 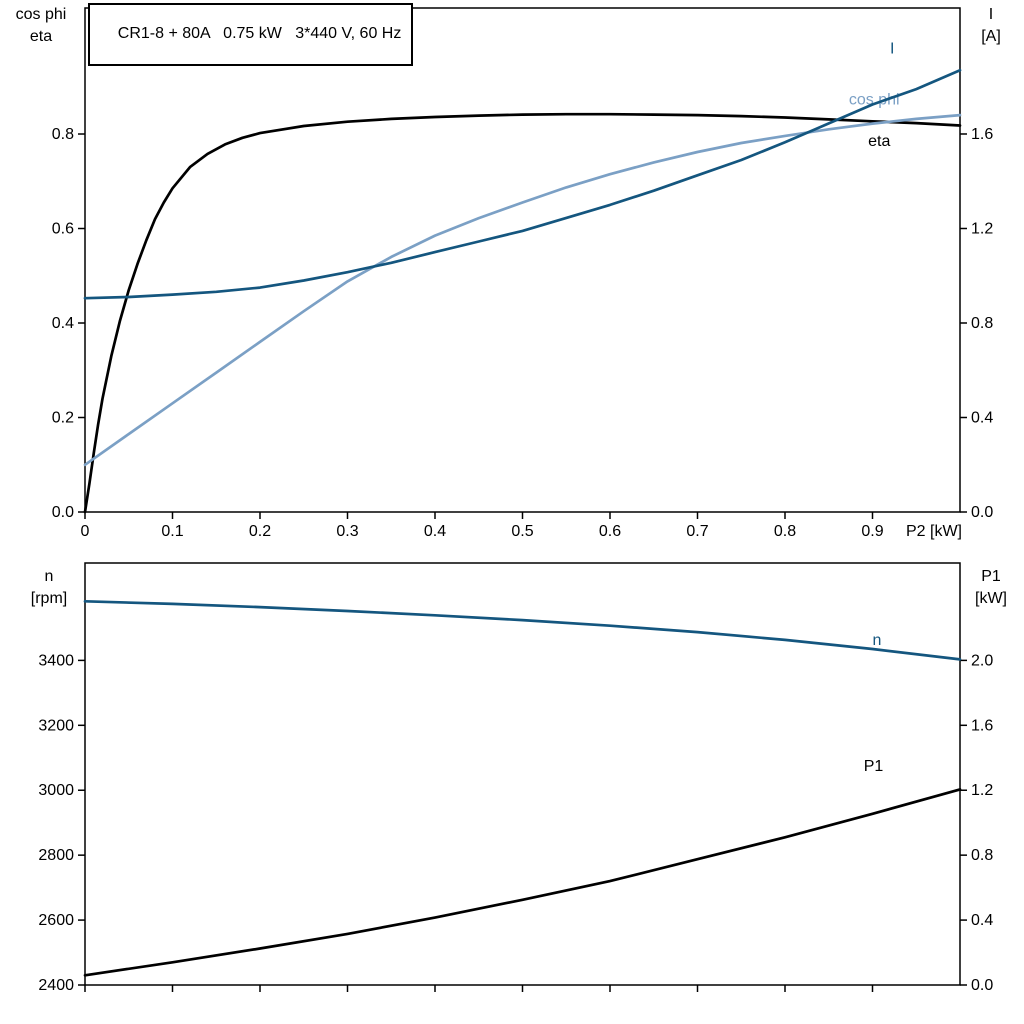 What do you see at coordinates (991, 14) in the screenshot?
I see `right-axis-label-line1: I` at bounding box center [991, 14].